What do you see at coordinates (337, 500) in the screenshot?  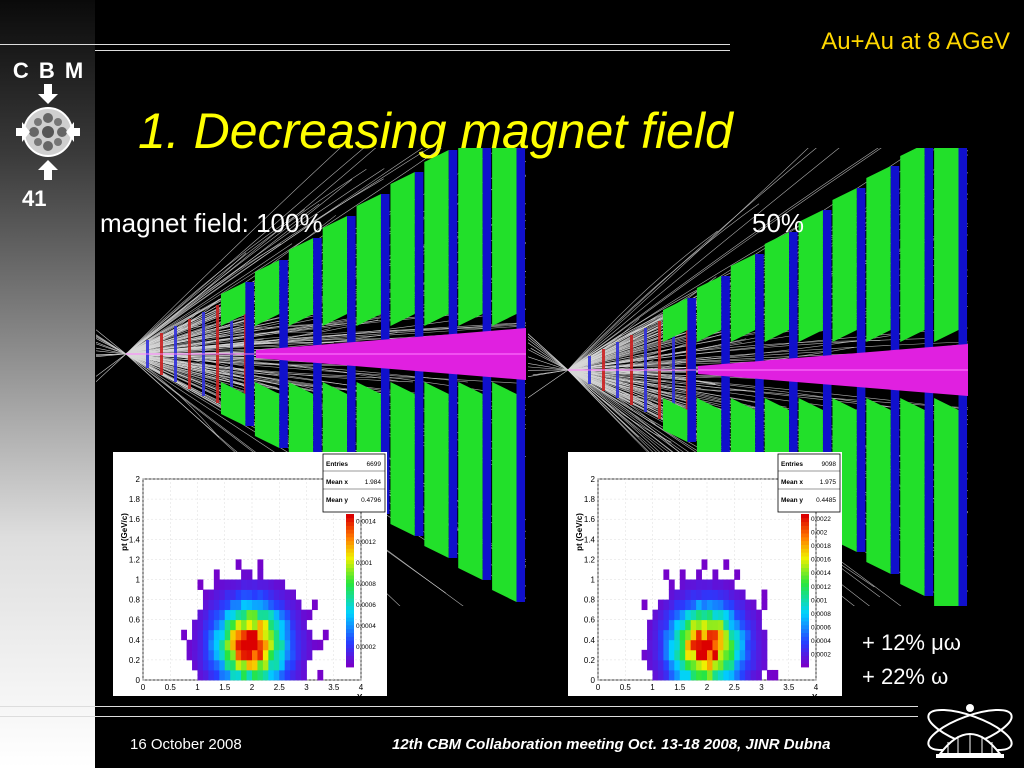 I see `stats-label: Mean y` at bounding box center [337, 500].